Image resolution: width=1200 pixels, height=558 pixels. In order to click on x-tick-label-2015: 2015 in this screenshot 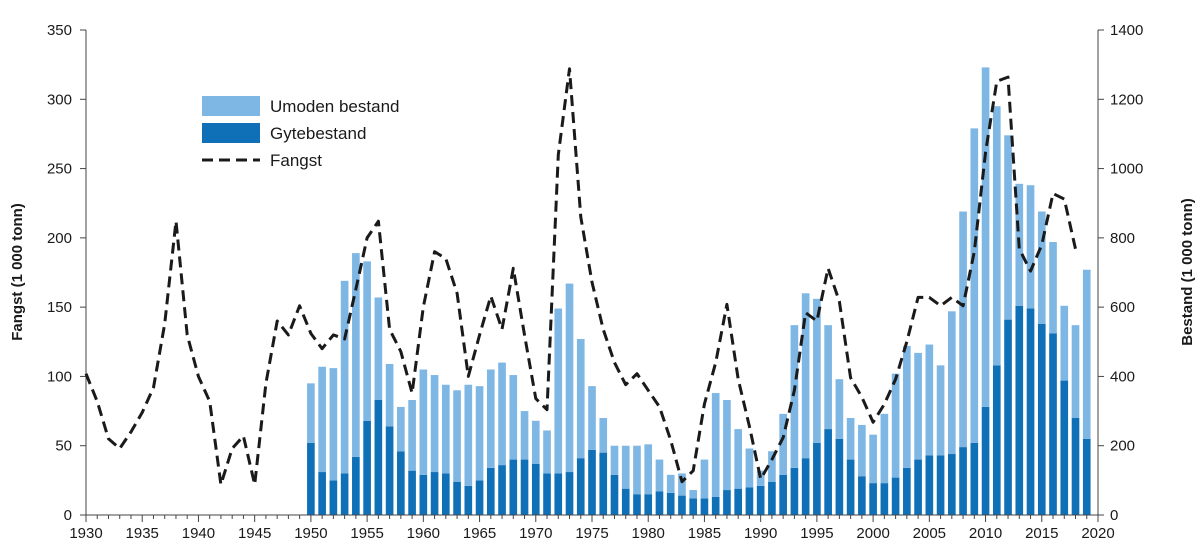, I will do `click(1041, 533)`.